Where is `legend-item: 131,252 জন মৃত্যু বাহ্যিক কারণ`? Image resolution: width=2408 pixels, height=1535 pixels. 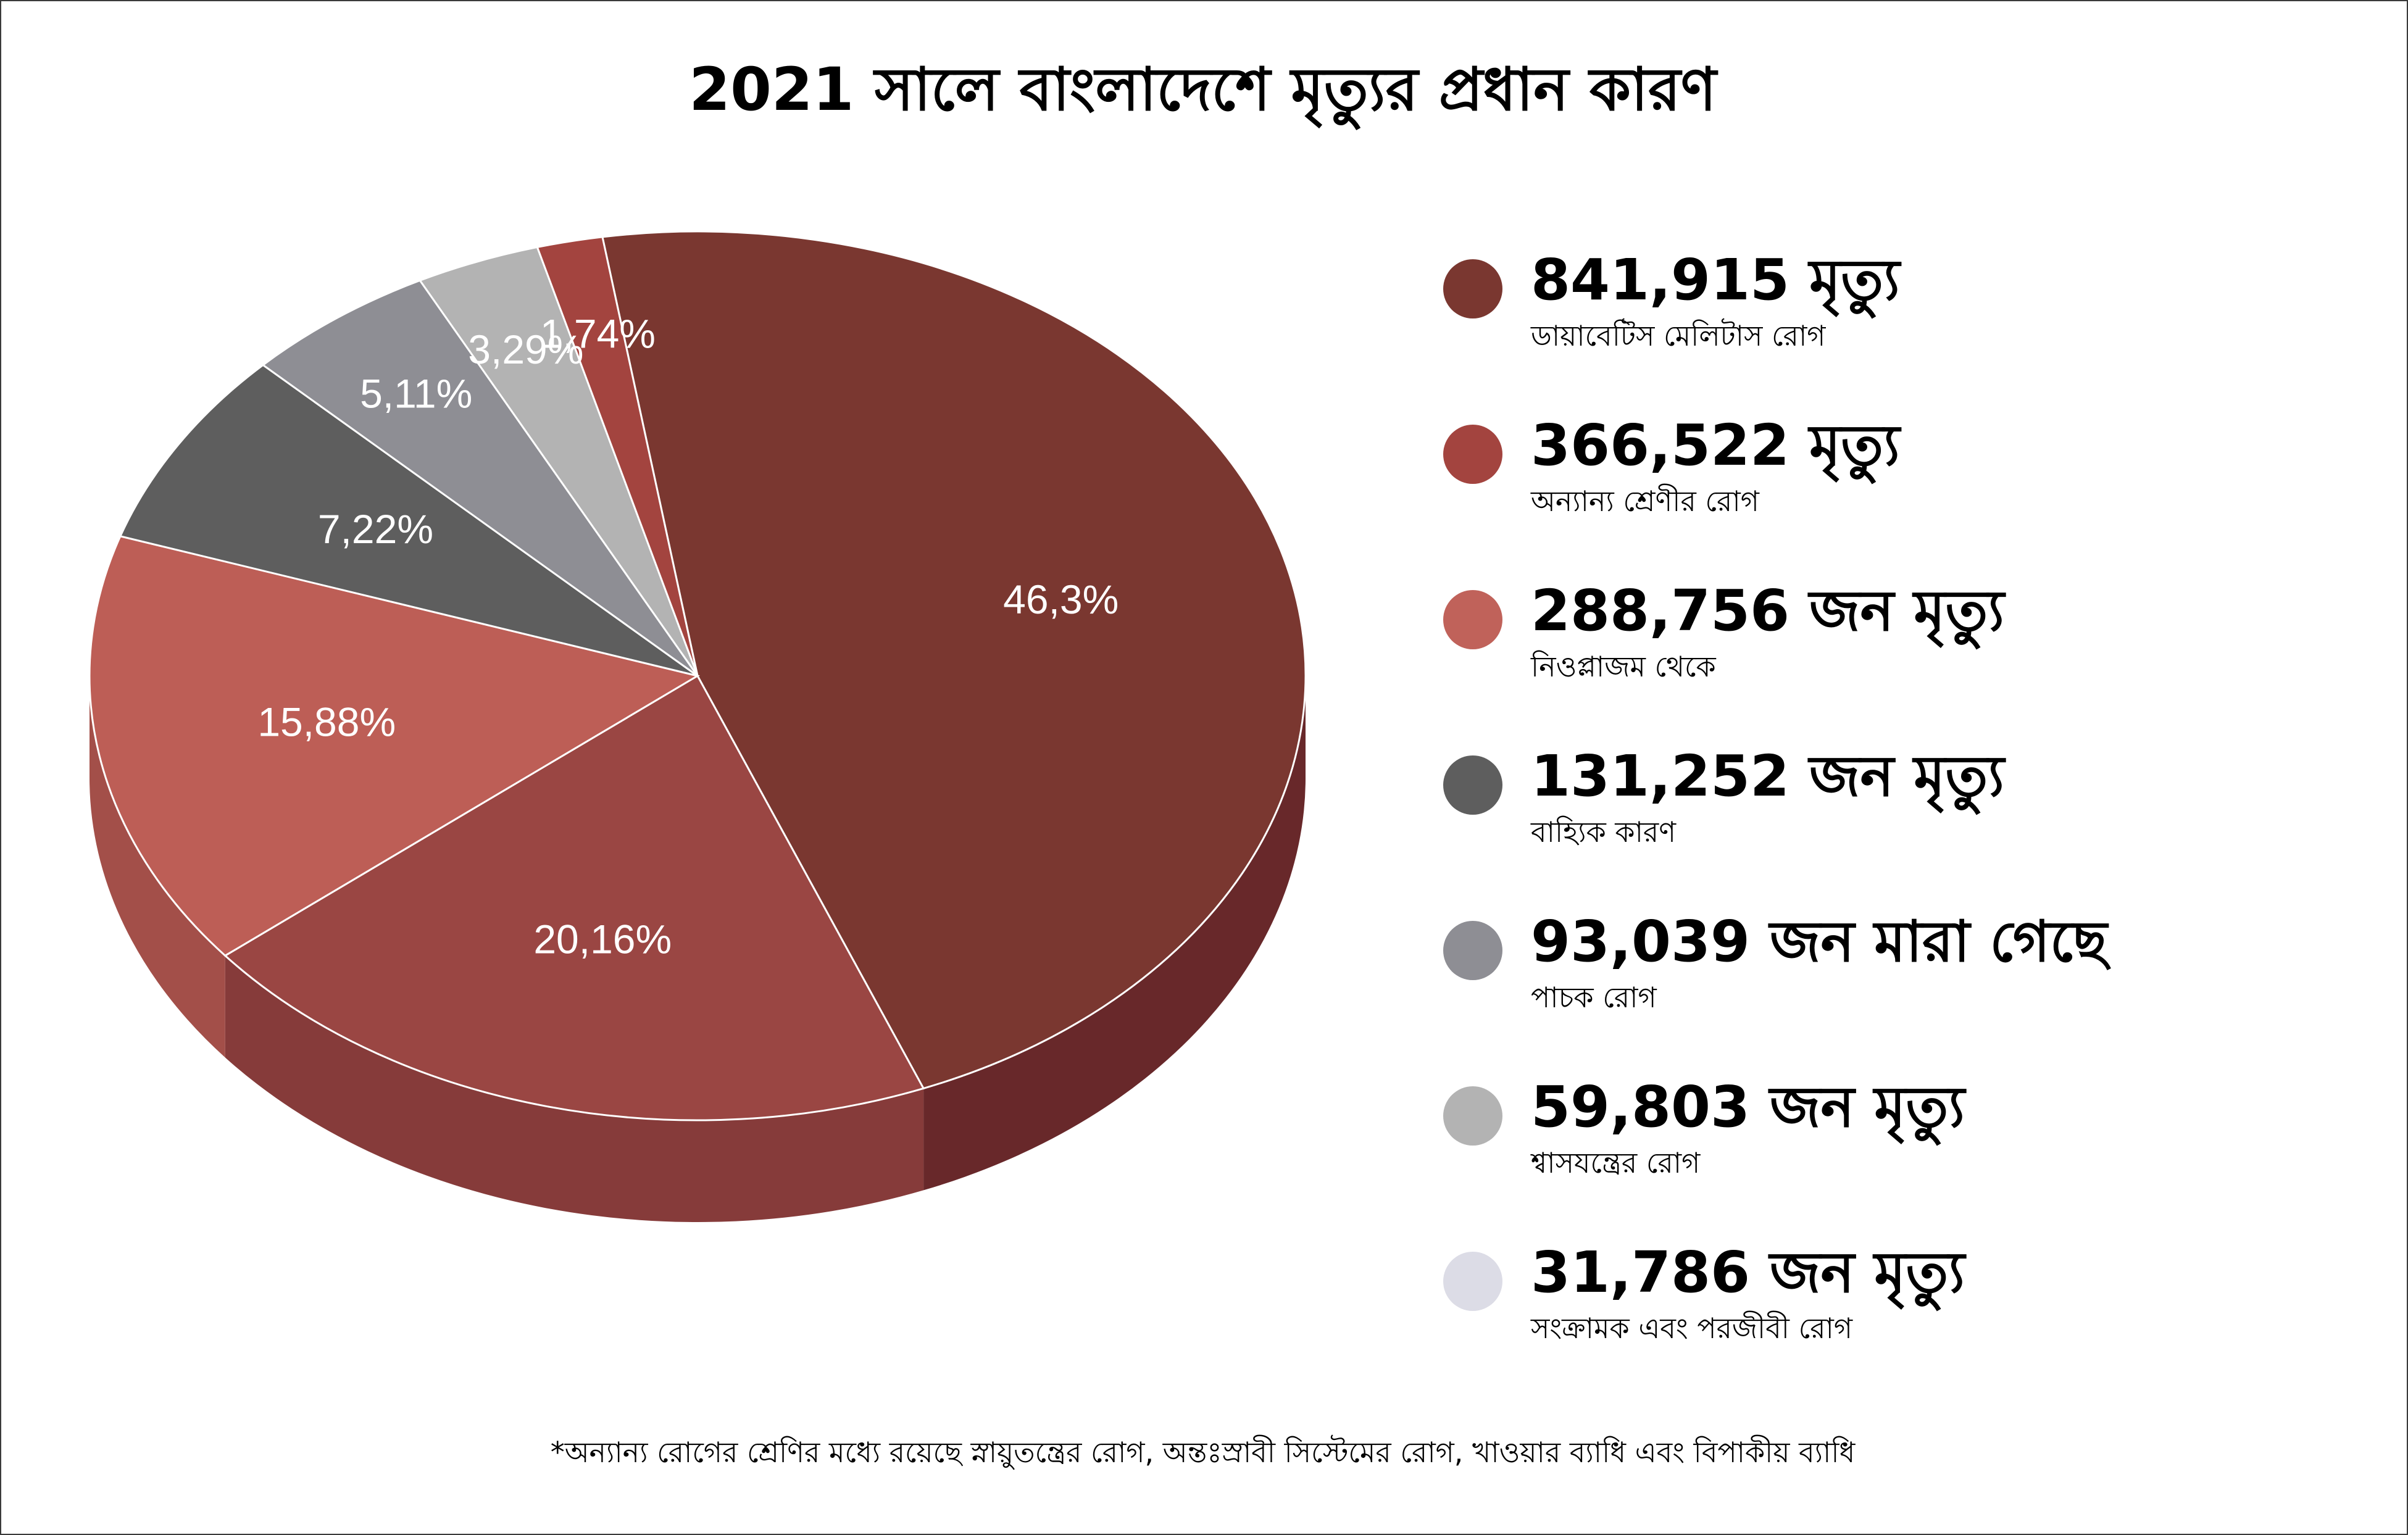
legend-item: 131,252 জন মৃত্যু বাহ্যিক কারণ is located at coordinates (1914, 805).